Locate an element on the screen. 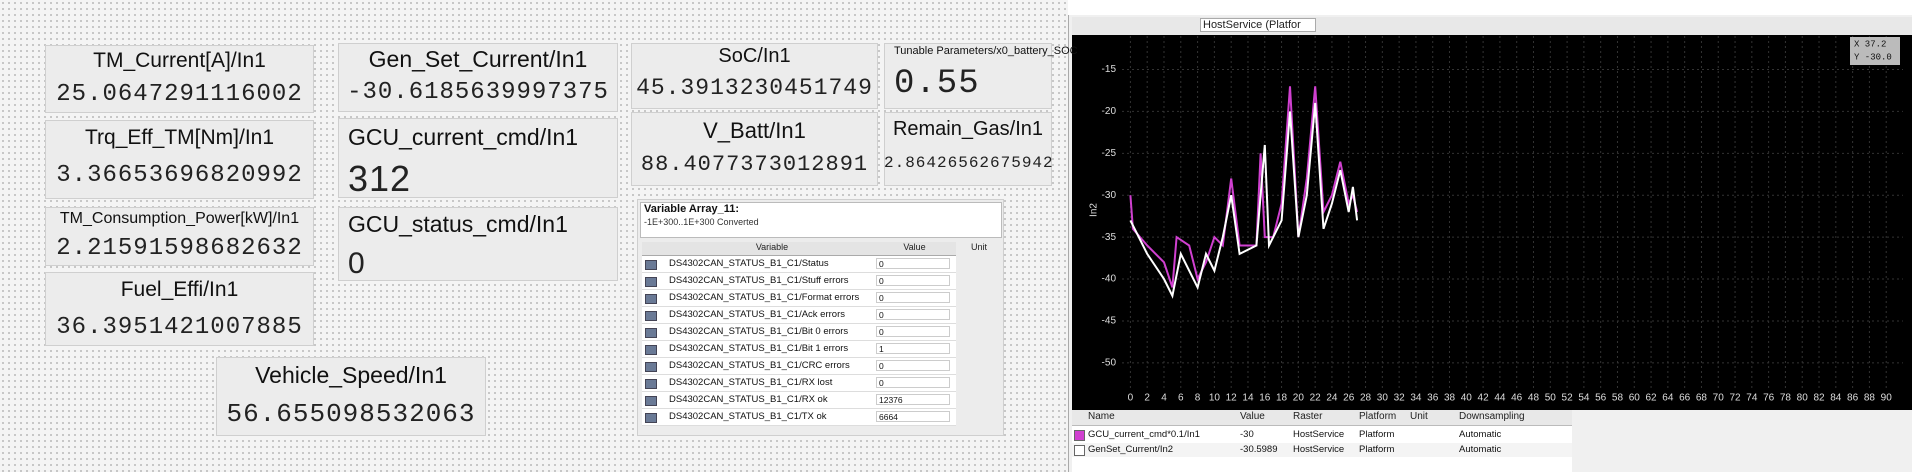 The height and width of the screenshot is (472, 1912). x-tick-label: 44 is located at coordinates (1500, 398).